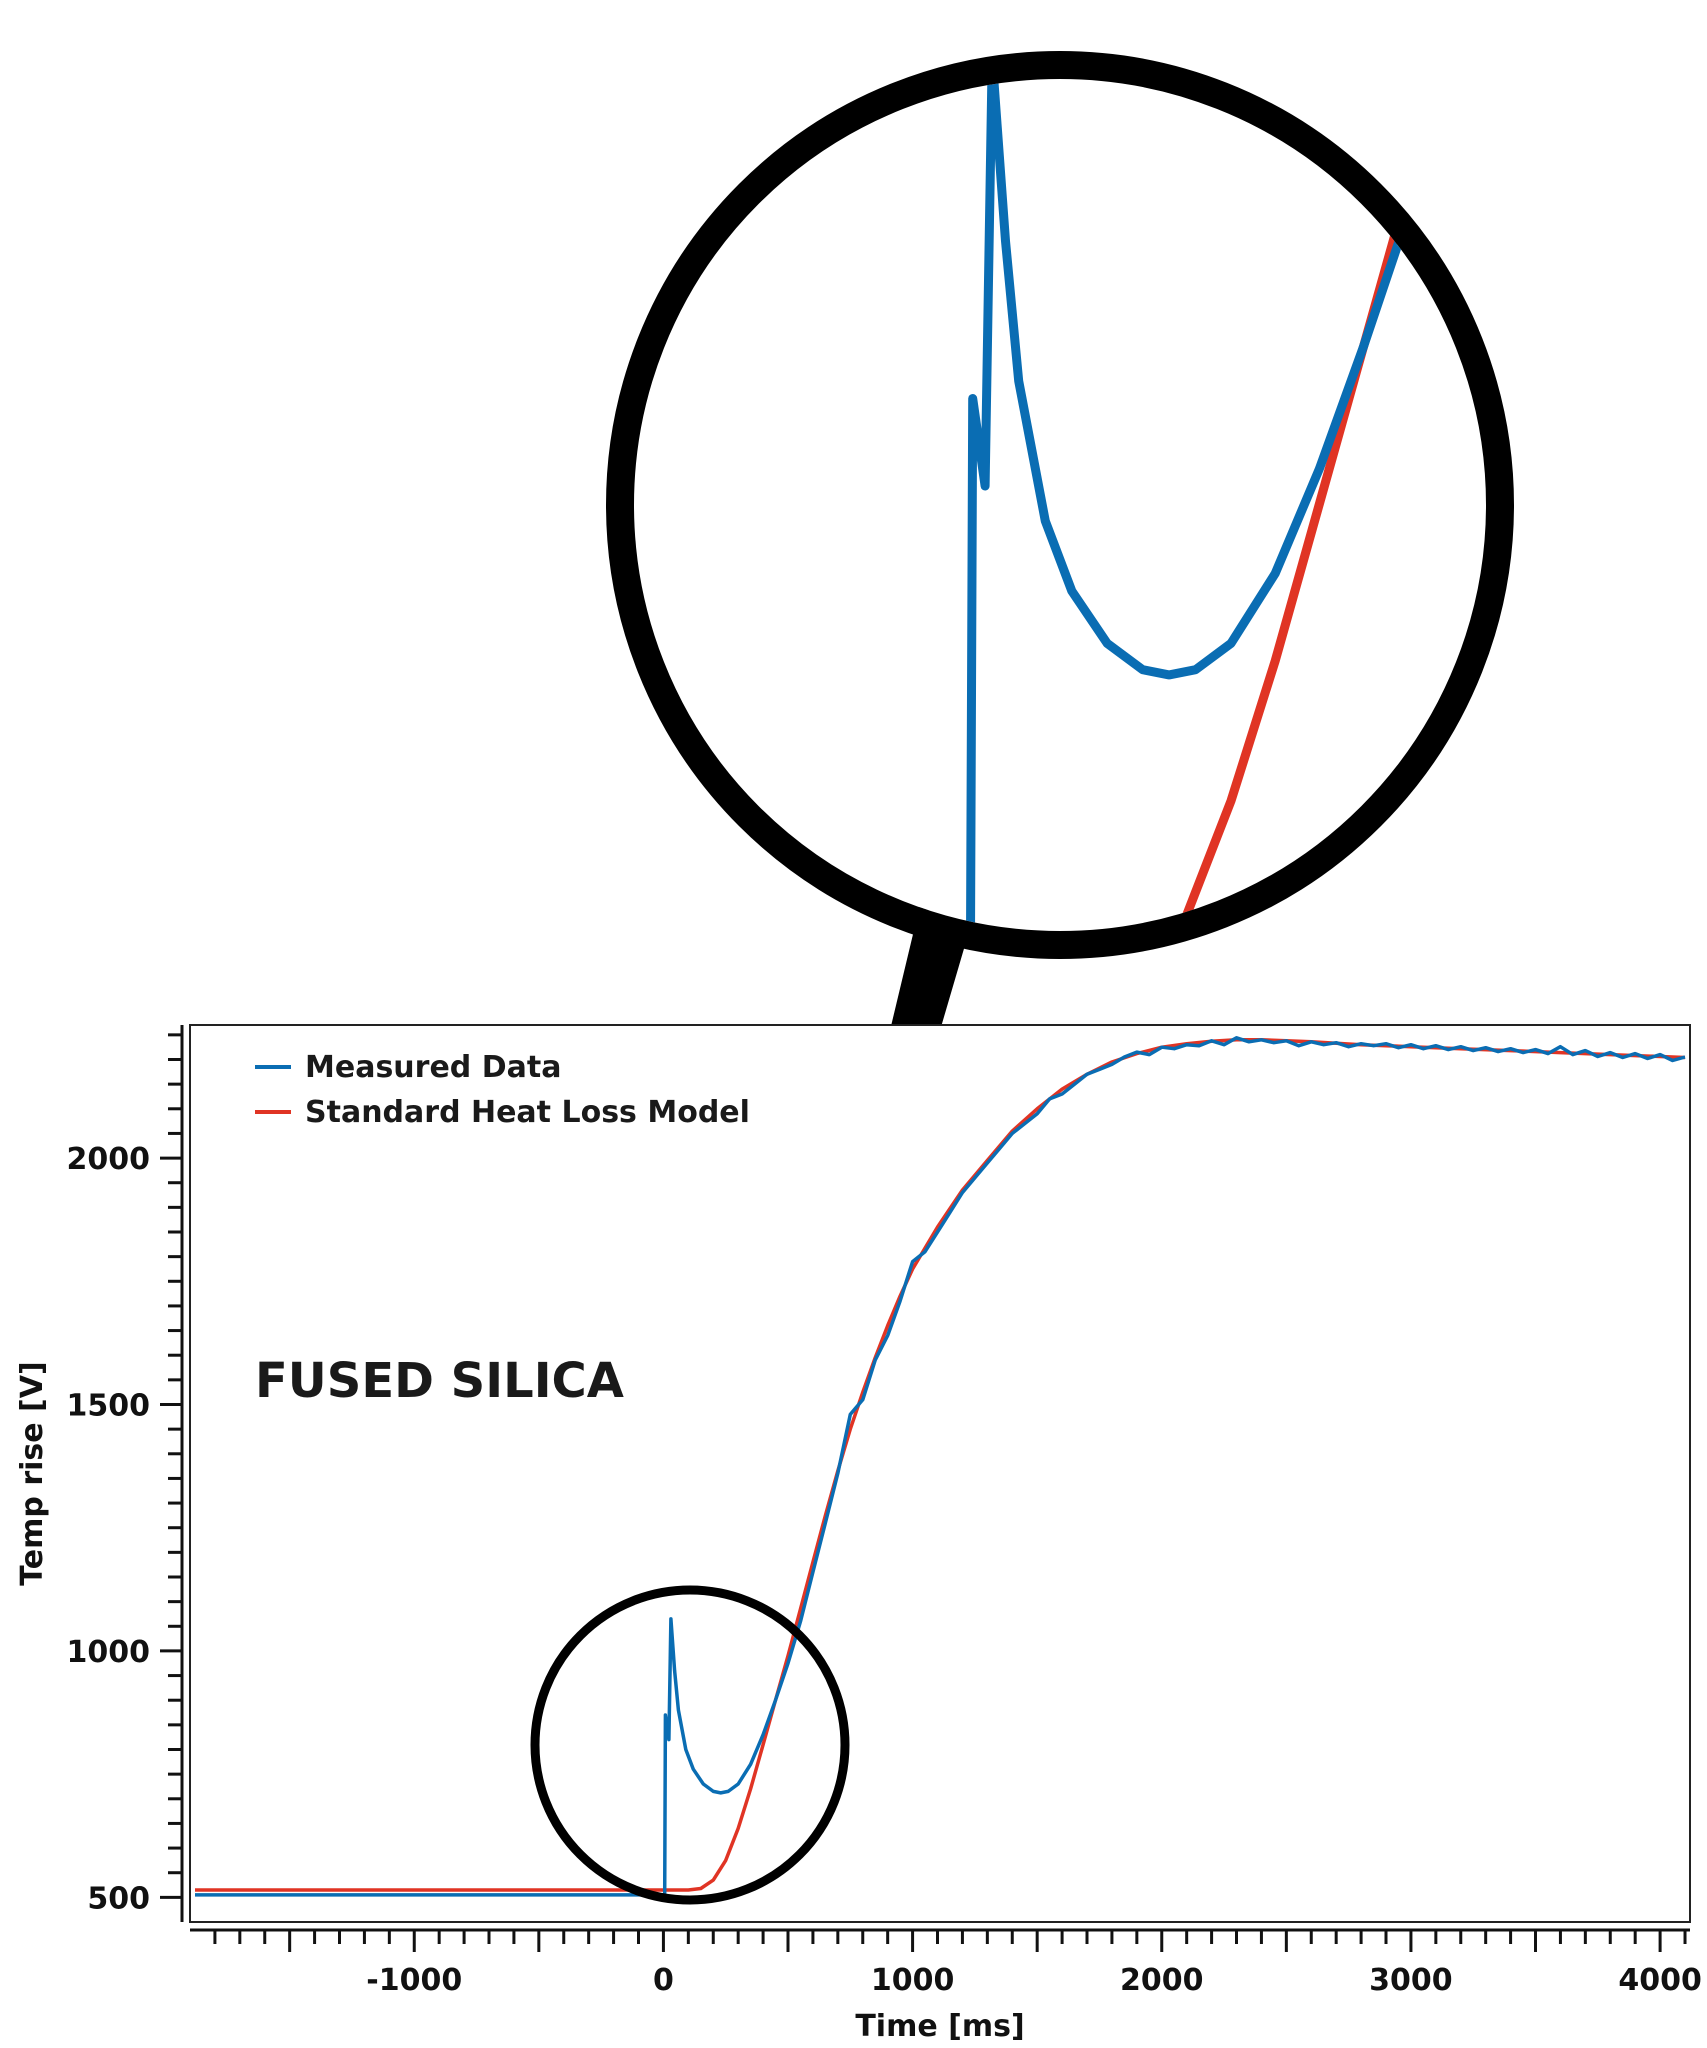 The width and height of the screenshot is (1707, 2048). What do you see at coordinates (690, 1745) in the screenshot?
I see `zoom-region-circle` at bounding box center [690, 1745].